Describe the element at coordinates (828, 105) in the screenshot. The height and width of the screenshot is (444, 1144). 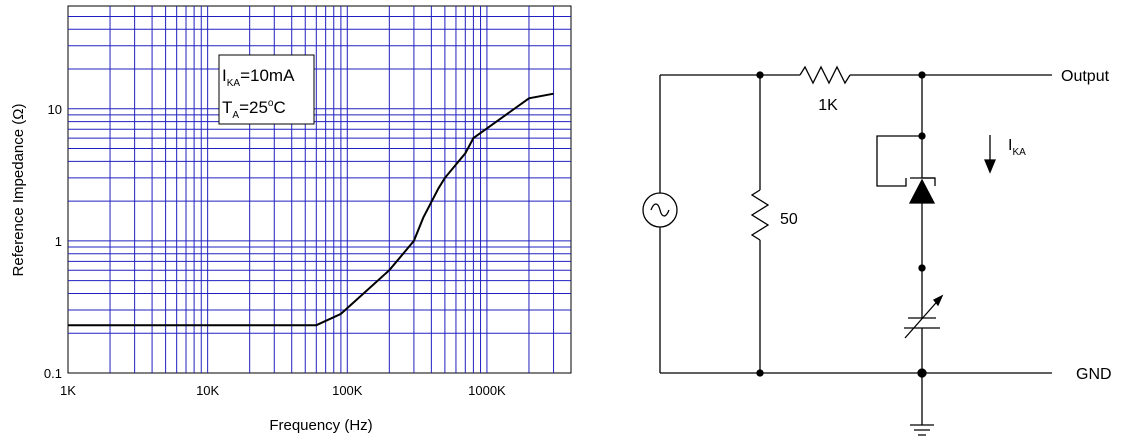
I see `series-resistor-label: 1K` at that location.